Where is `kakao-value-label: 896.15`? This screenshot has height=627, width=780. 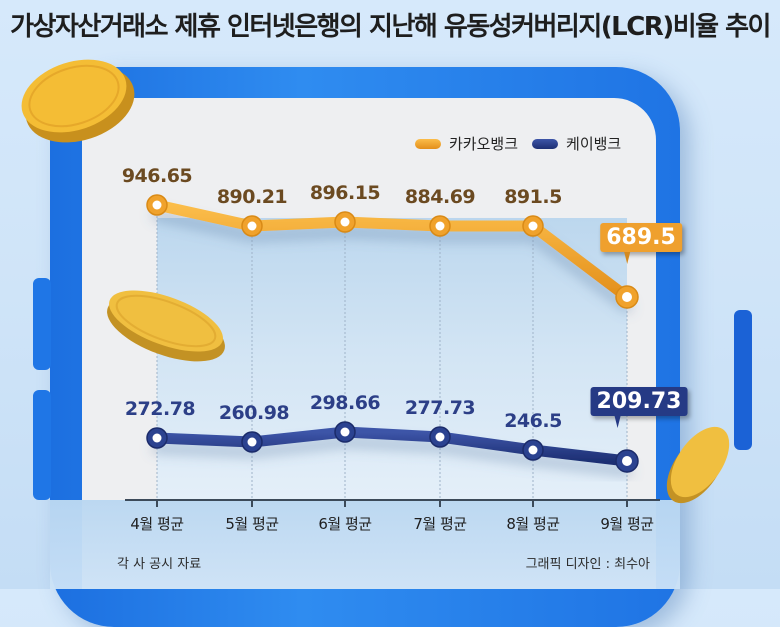
kakao-value-label: 896.15 is located at coordinates (345, 193).